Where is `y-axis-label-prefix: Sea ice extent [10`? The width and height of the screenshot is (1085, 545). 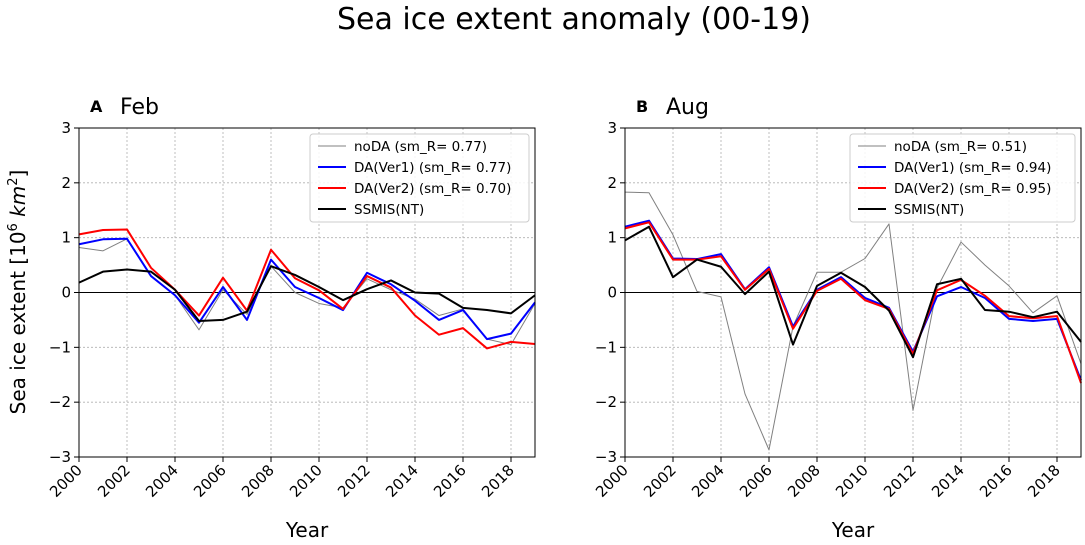
y-axis-label-prefix: Sea ice extent [10 is located at coordinates (18, 322).